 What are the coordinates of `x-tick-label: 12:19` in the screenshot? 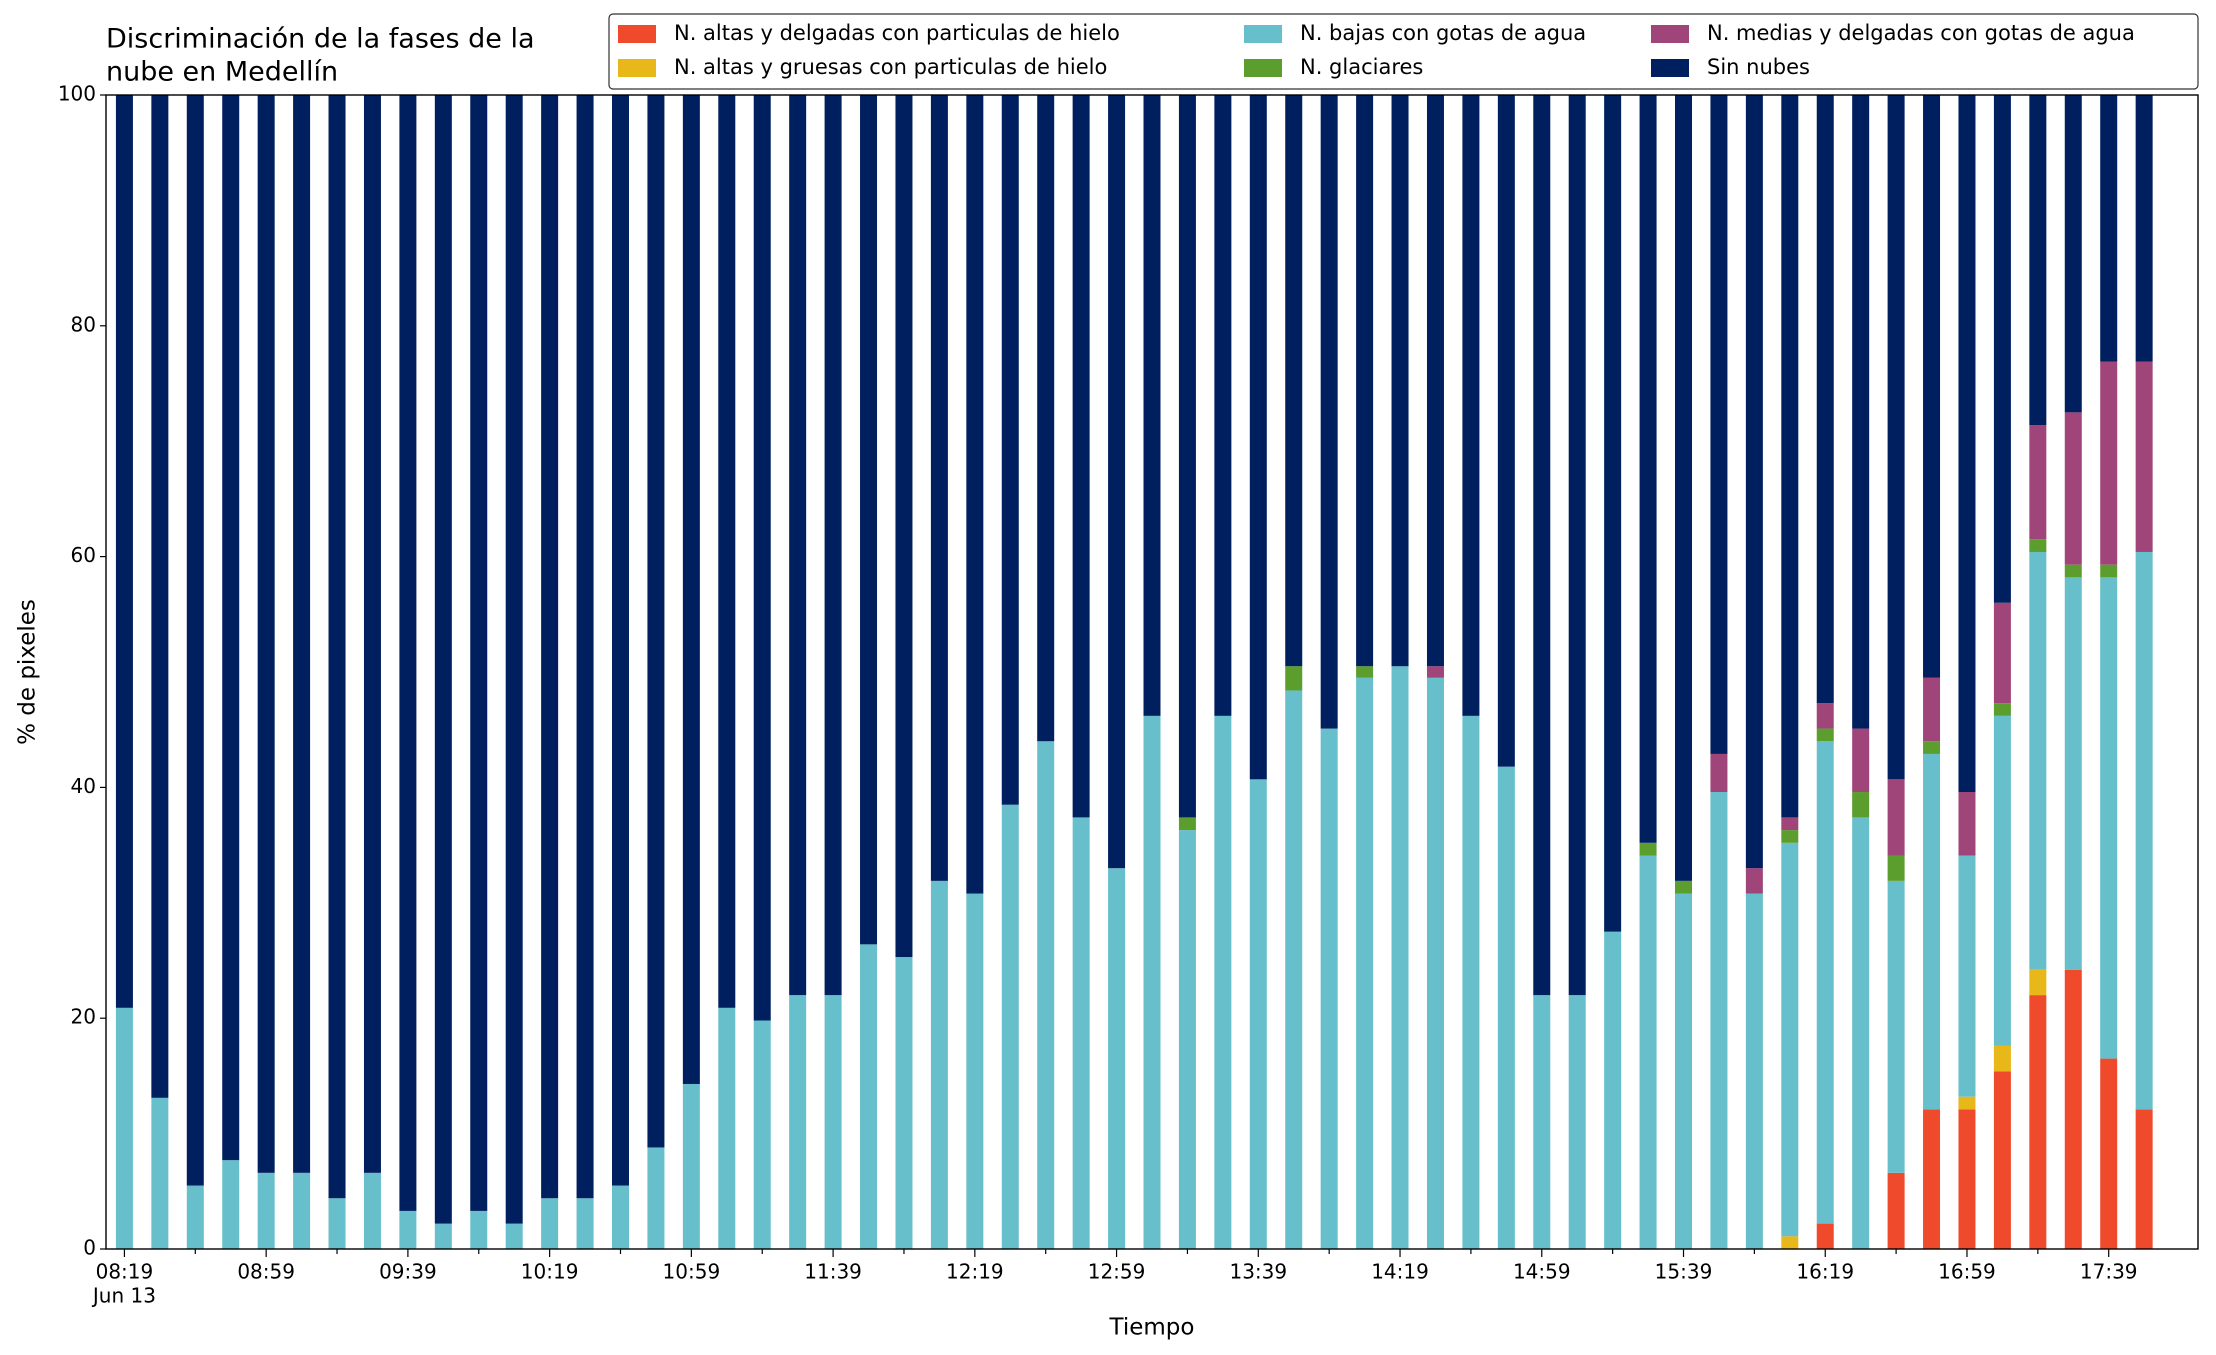 It's located at (975, 1272).